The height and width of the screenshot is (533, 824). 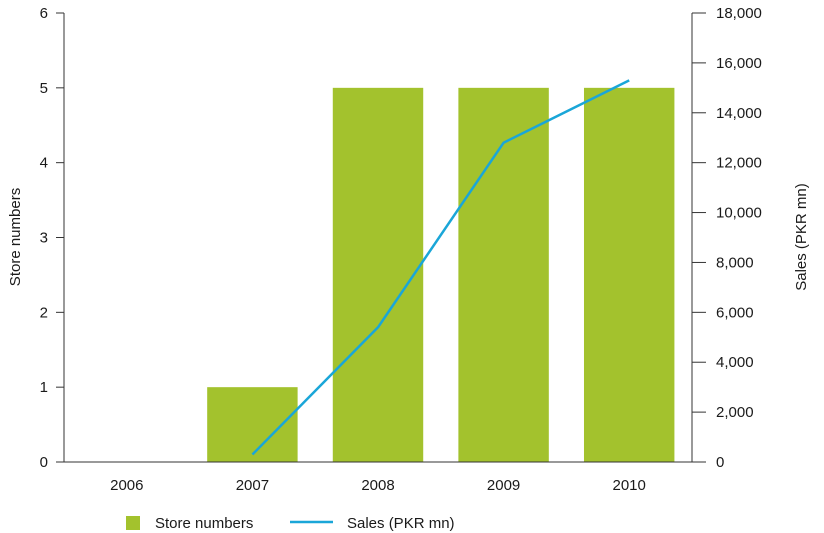 What do you see at coordinates (629, 274) in the screenshot?
I see `bar-2010` at bounding box center [629, 274].